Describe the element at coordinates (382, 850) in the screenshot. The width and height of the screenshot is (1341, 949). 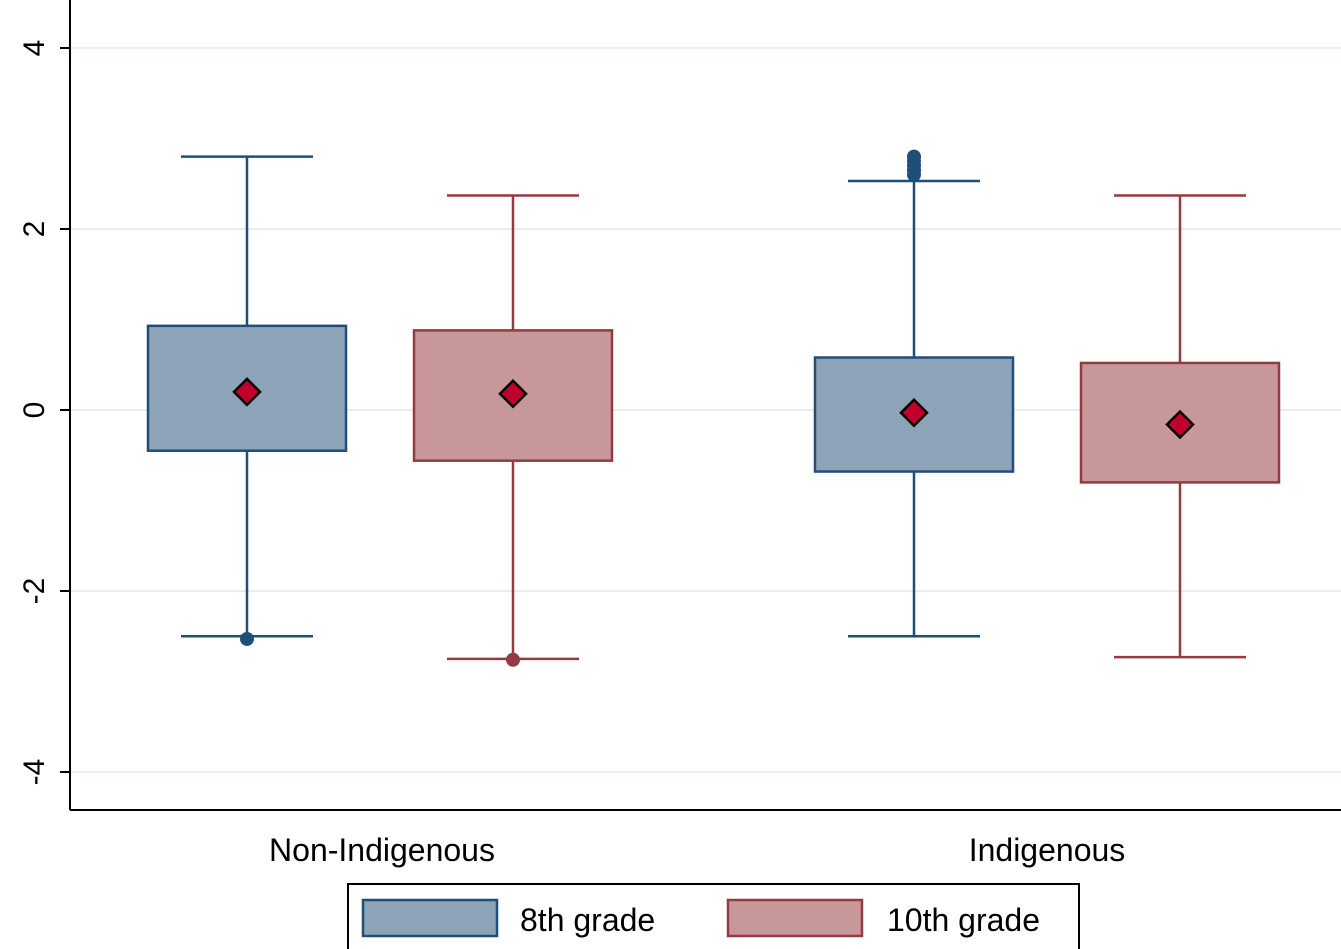
I see `x-category-label: Non-Indigenous` at that location.